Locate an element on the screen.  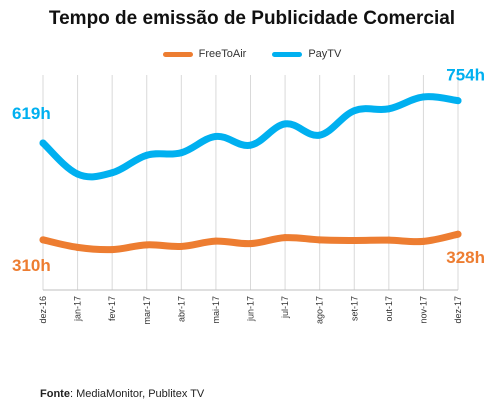
x-tick-label-jul-17: jul-17 is located at coordinates (285, 307).